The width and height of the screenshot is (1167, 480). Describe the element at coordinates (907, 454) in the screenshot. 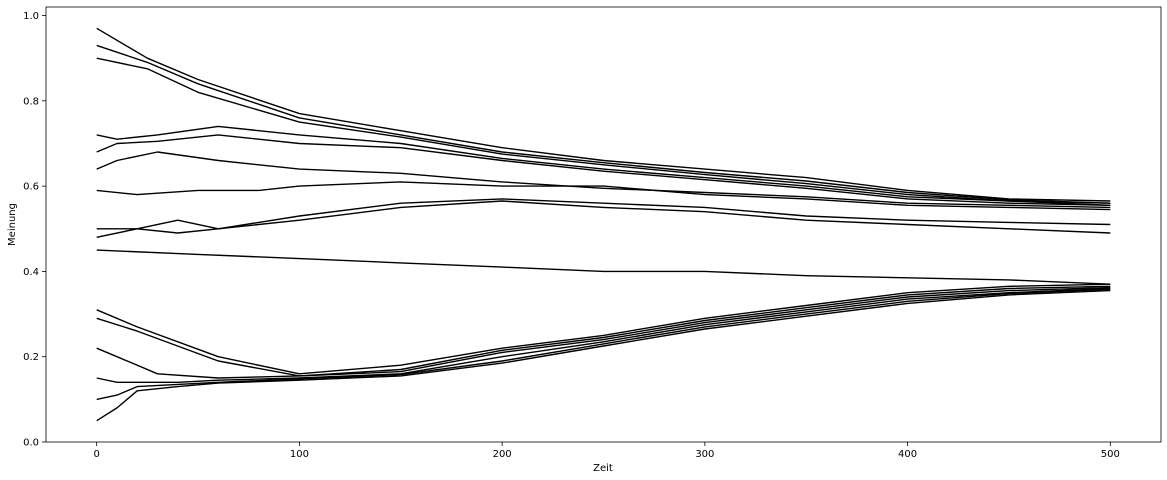

I see `x-tick-label: 400` at that location.